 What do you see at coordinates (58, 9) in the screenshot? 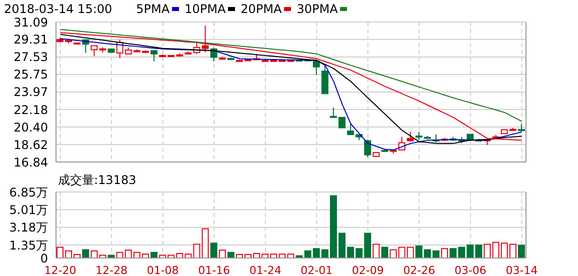
I see `chart-title: 2018-03-14 15:00` at bounding box center [58, 9].